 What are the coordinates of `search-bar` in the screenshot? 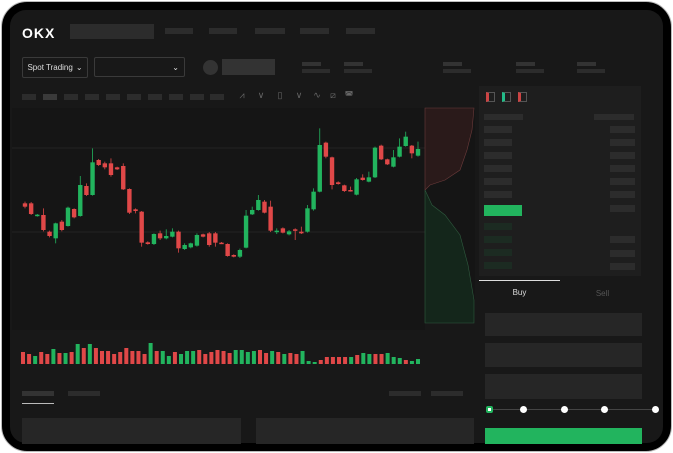 It's located at (112, 31).